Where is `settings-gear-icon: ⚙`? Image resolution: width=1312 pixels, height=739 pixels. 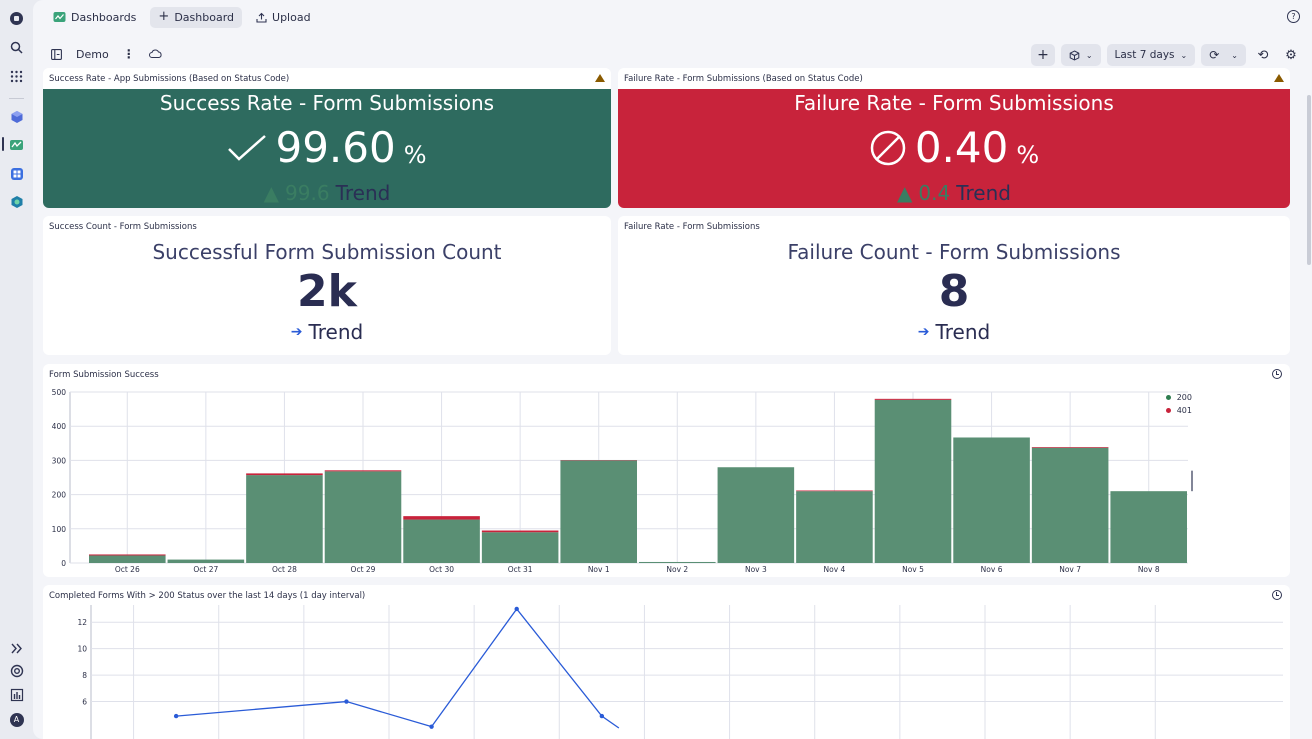
settings-gear-icon: ⚙ is located at coordinates (1291, 55).